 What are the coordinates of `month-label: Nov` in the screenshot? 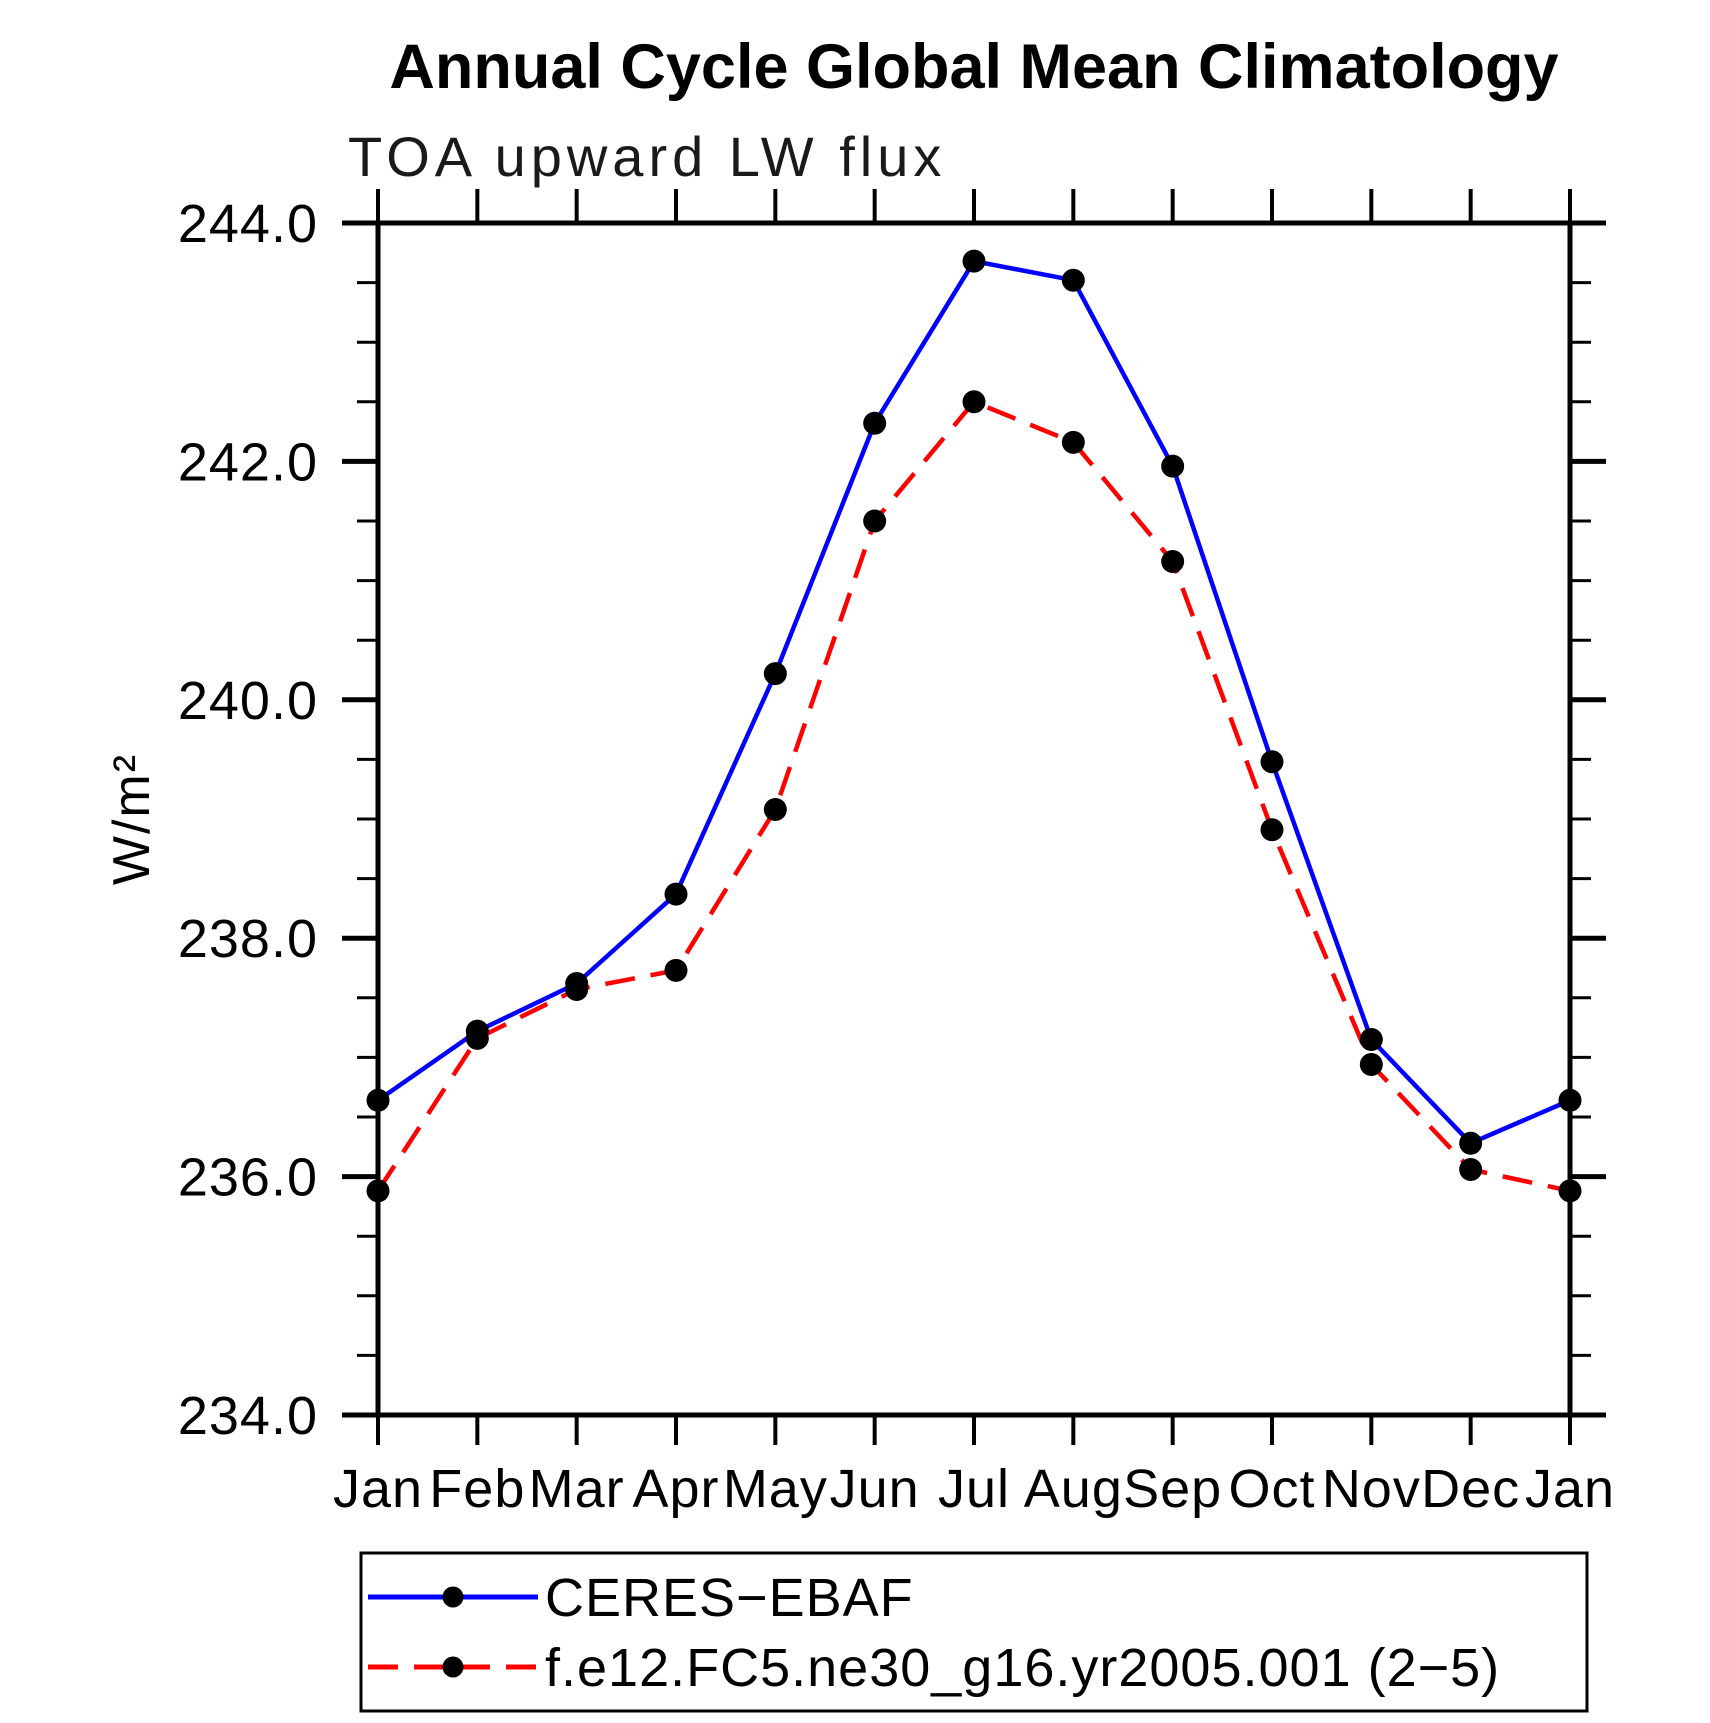 It's located at (1371, 1489).